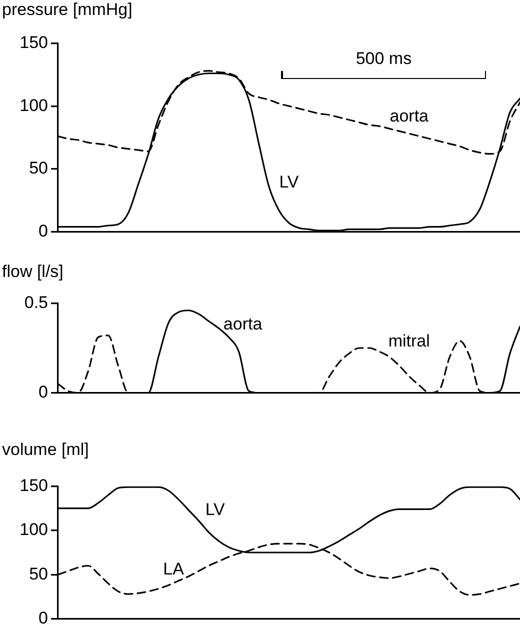  I want to click on series-label: mitral, so click(409, 340).